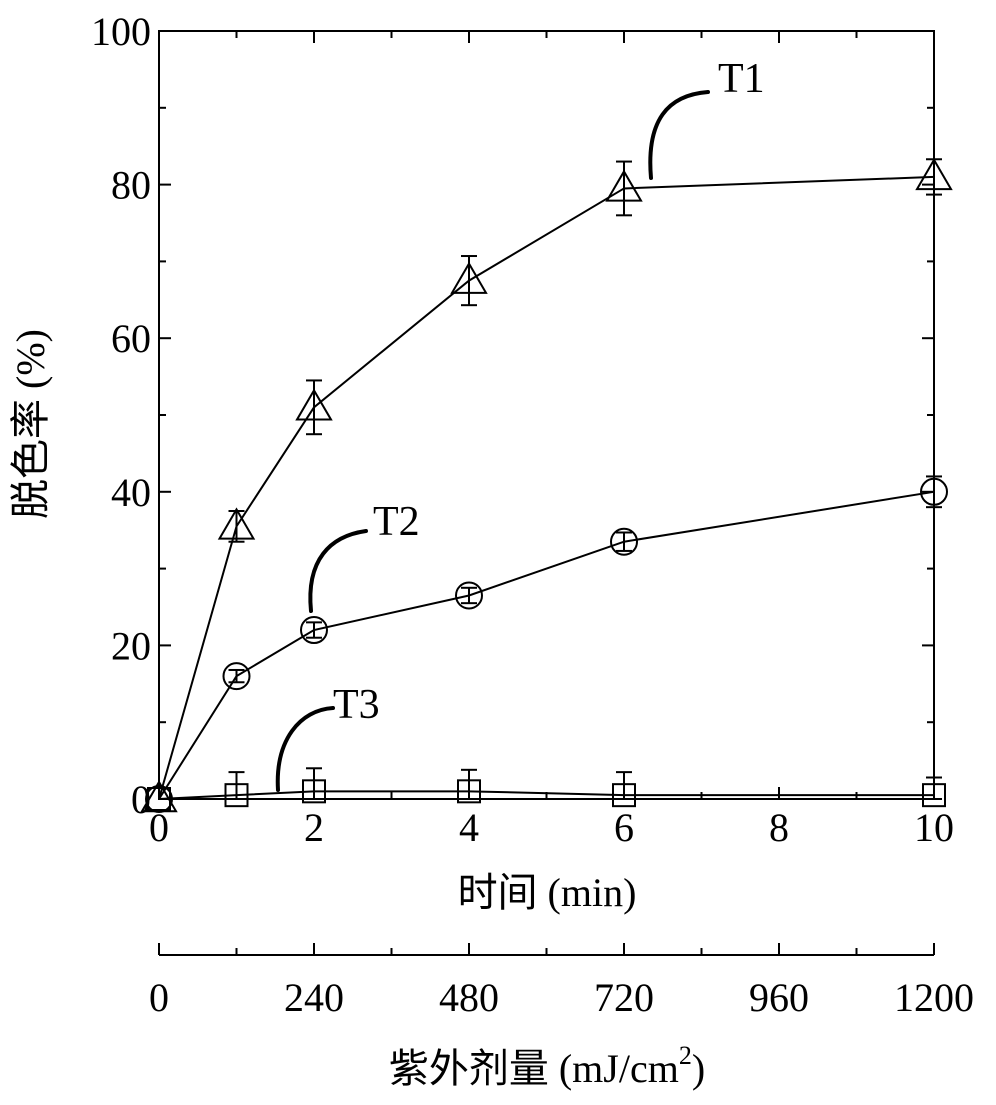 The height and width of the screenshot is (1105, 996). What do you see at coordinates (314, 827) in the screenshot?
I see `x-tick-label: 2` at bounding box center [314, 827].